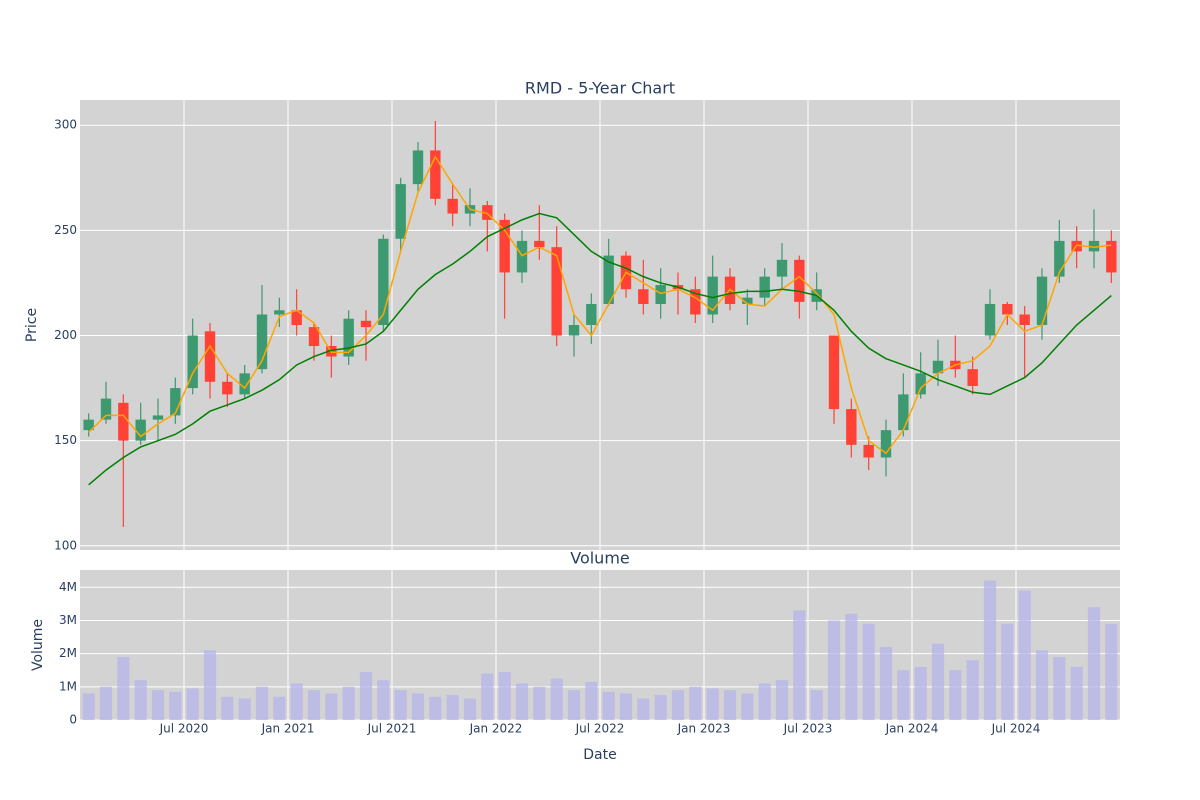 Image resolution: width=1200 pixels, height=800 pixels. I want to click on y-axis-label: Price, so click(32, 325).